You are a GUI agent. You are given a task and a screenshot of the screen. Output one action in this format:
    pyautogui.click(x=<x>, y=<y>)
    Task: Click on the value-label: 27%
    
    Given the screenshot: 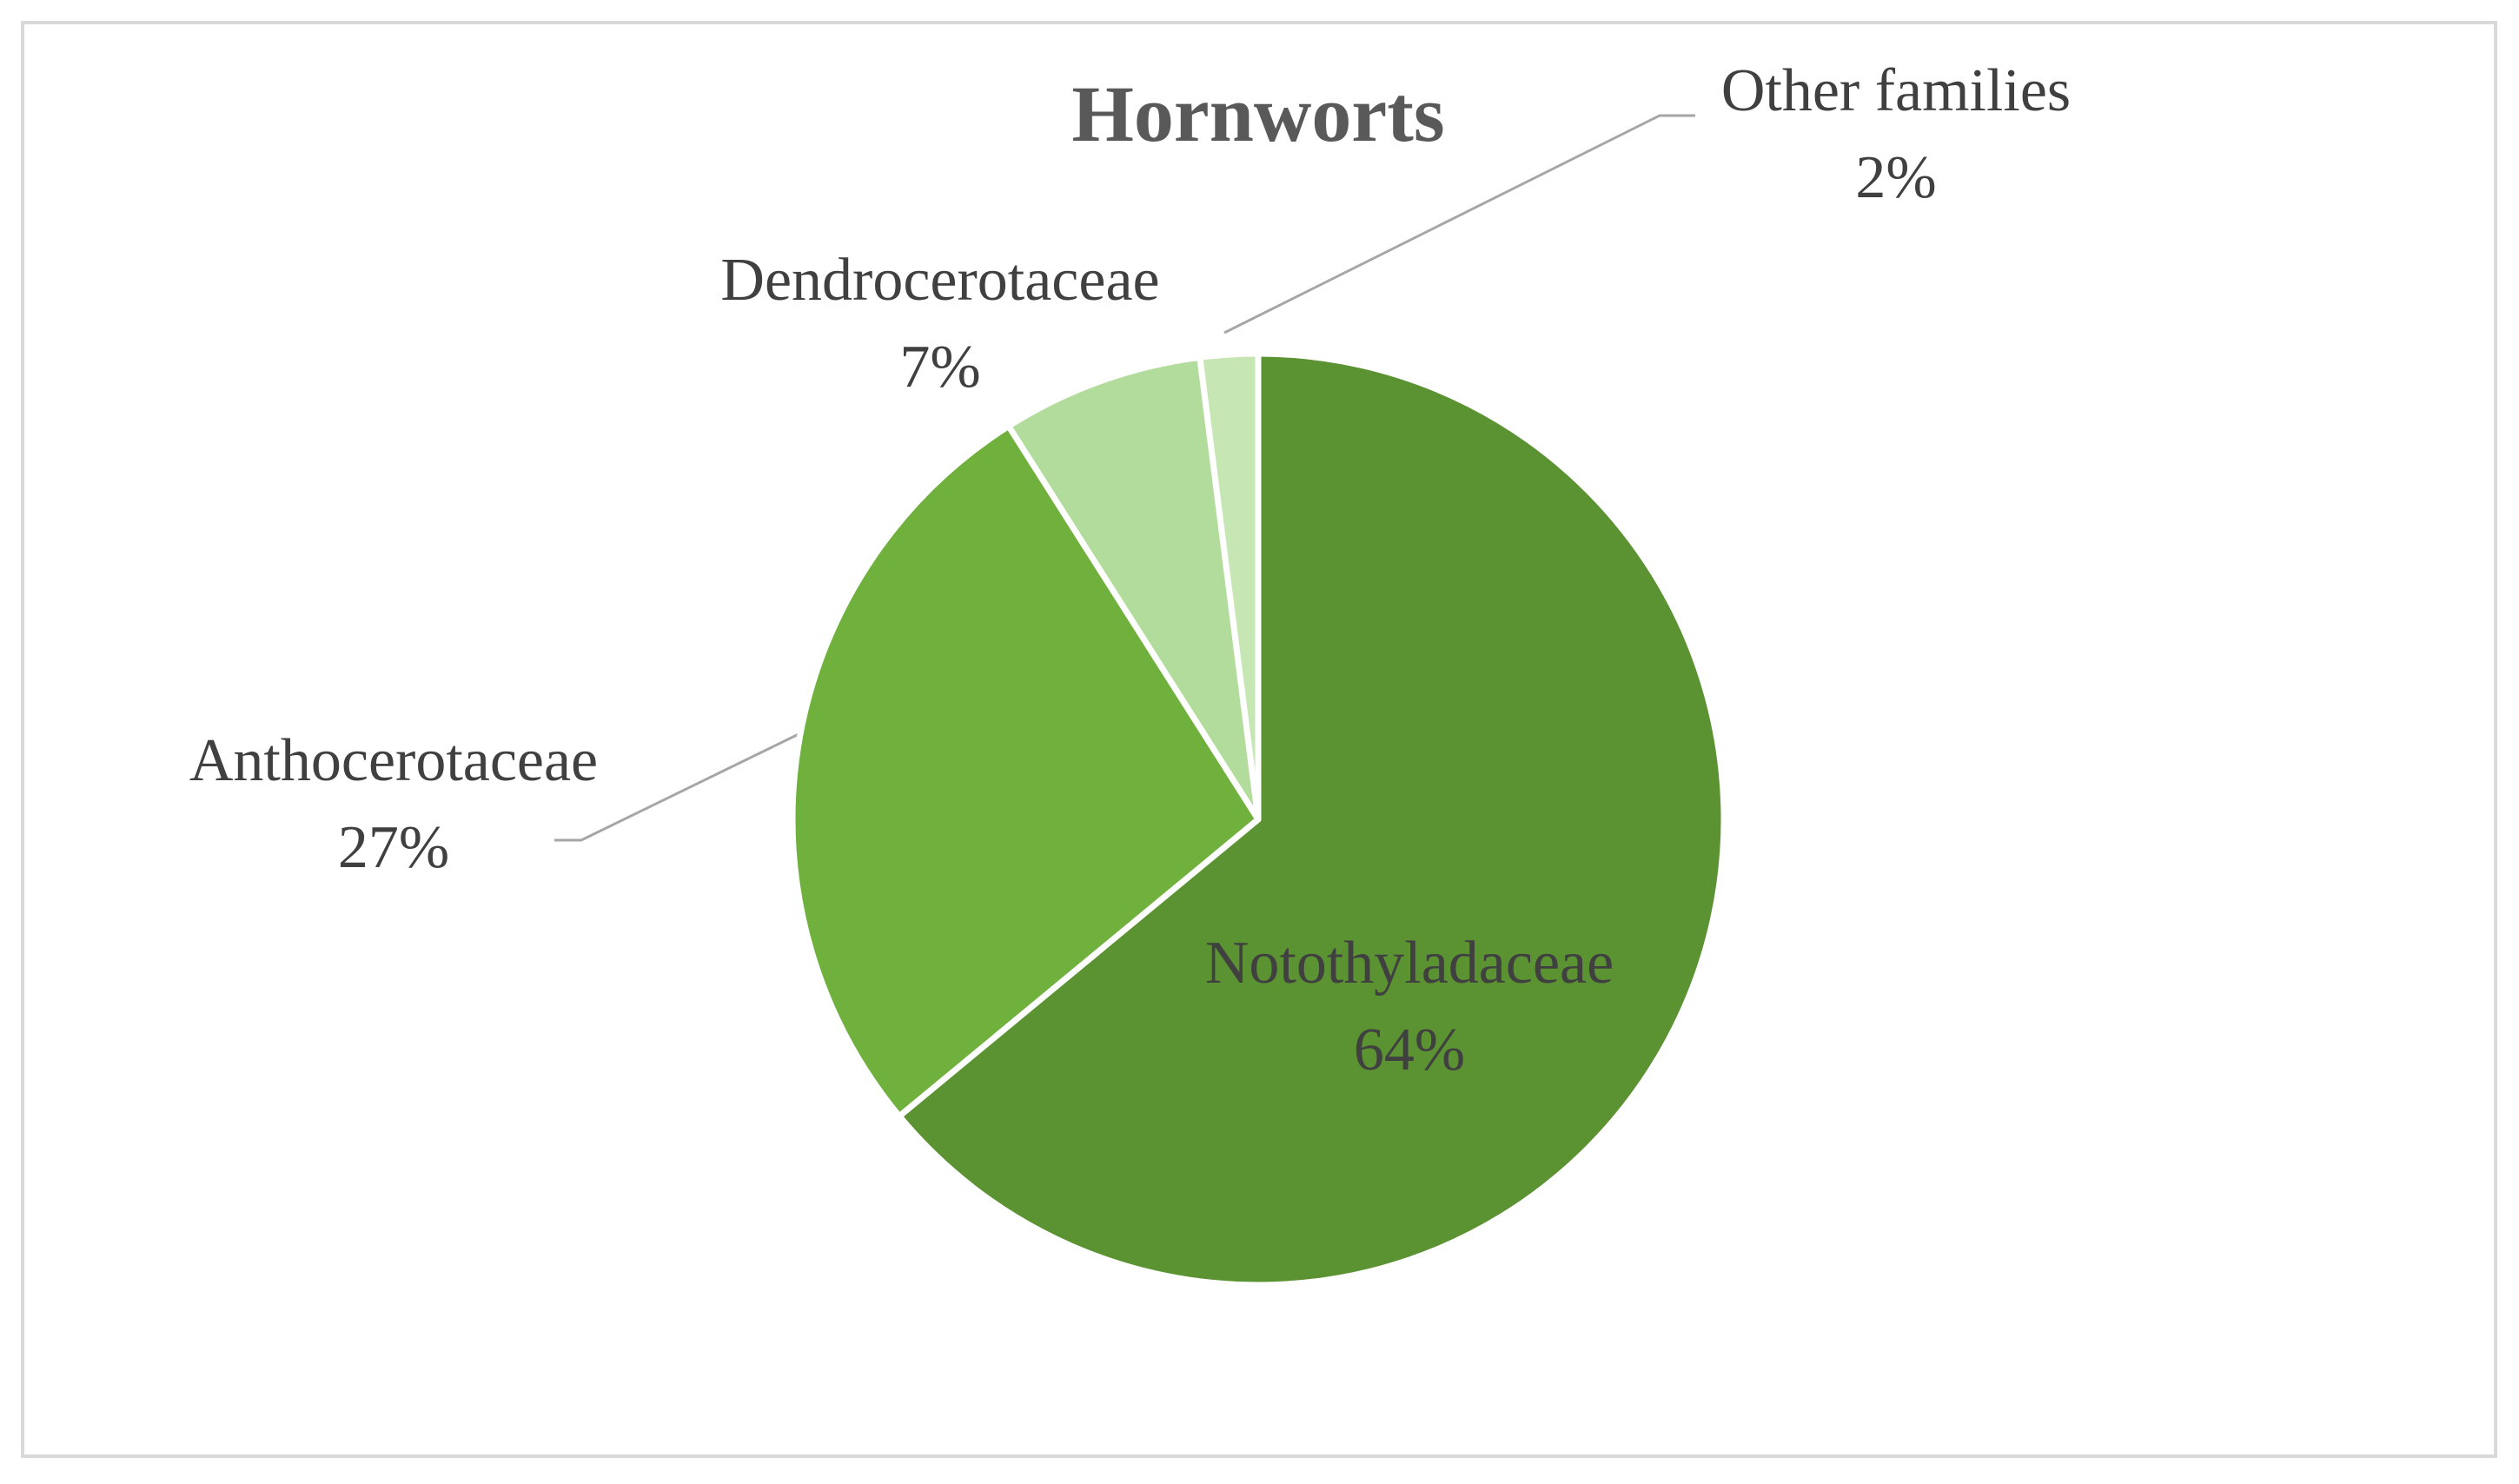 What is the action you would take?
    pyautogui.click(x=394, y=847)
    